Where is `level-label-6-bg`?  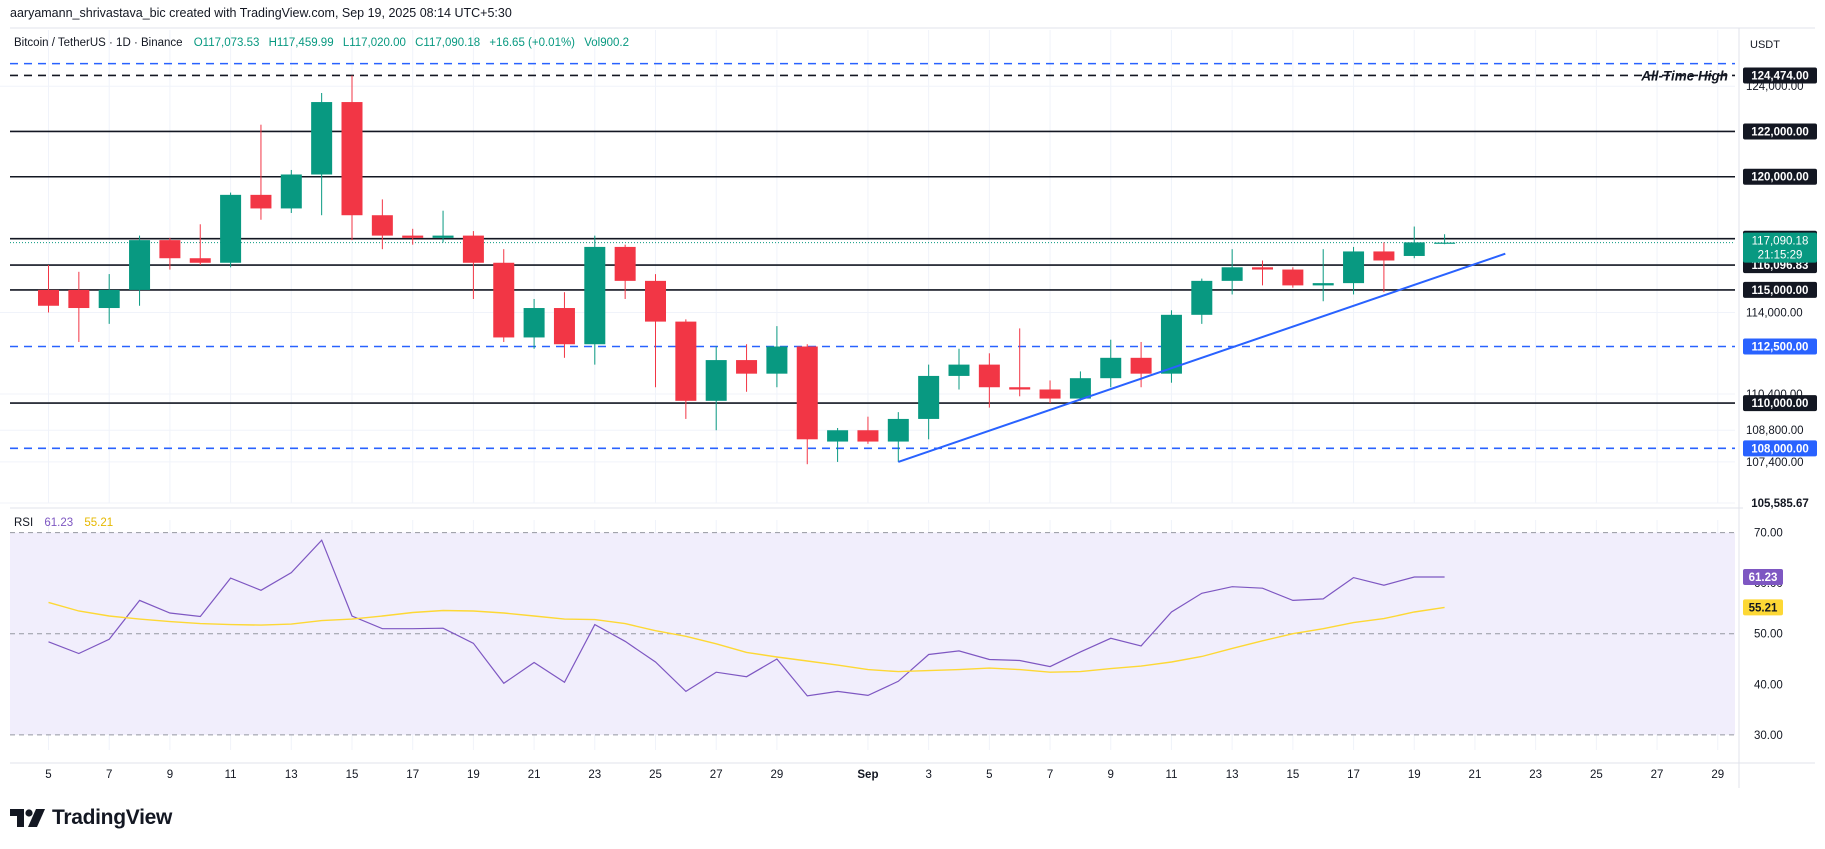 level-label-6-bg is located at coordinates (1780, 346).